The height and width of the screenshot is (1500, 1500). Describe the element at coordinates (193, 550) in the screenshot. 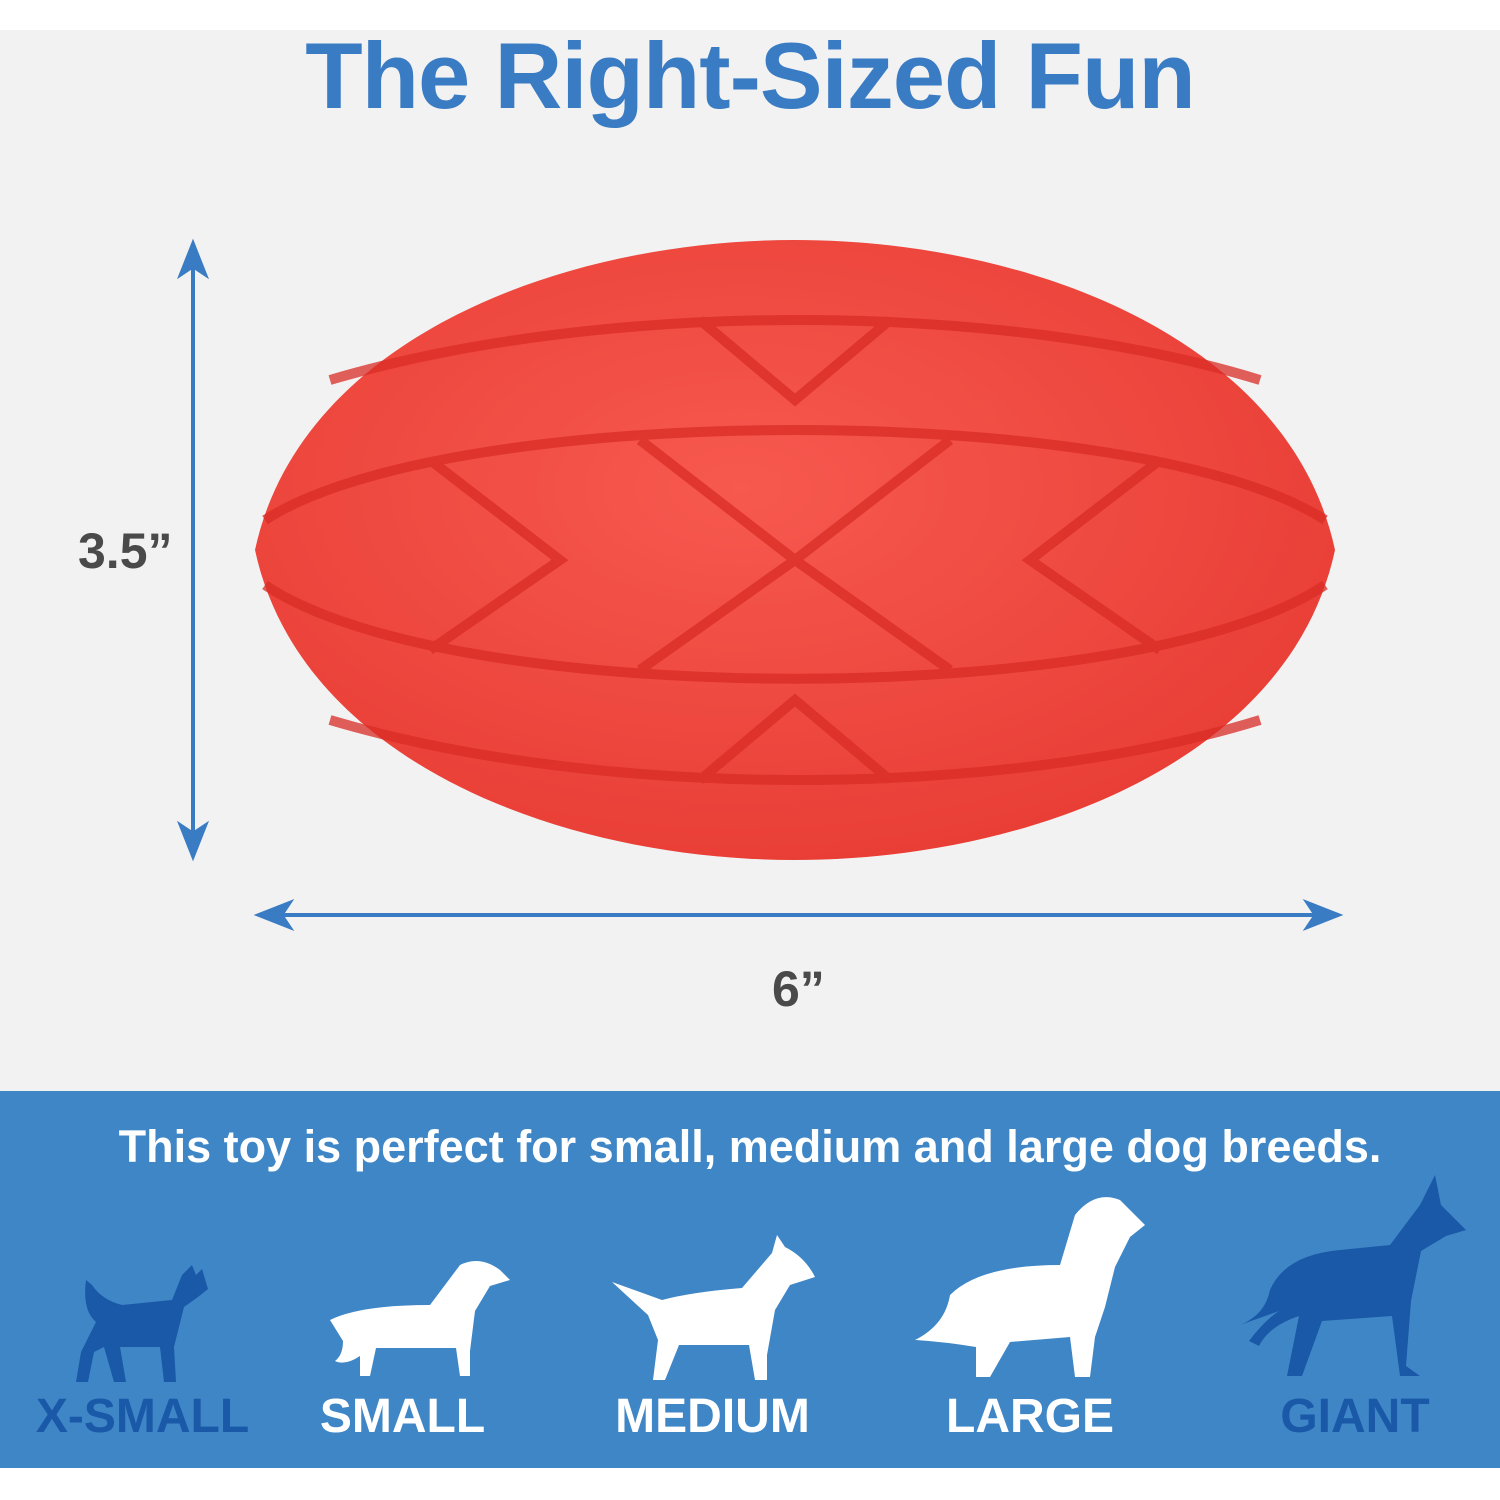

I see `height-arrow` at that location.